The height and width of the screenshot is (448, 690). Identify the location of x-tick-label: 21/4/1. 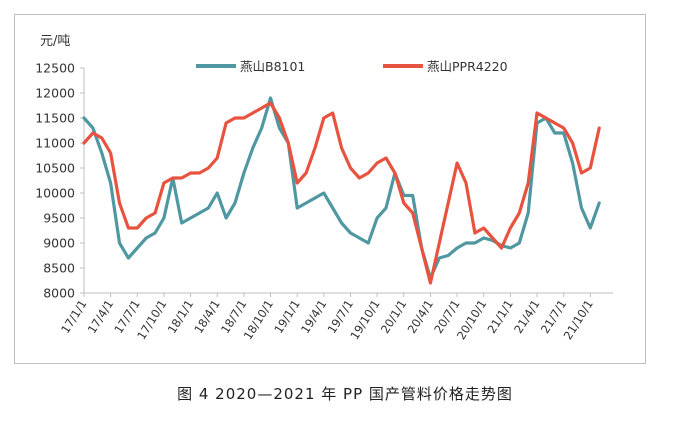
(526, 316).